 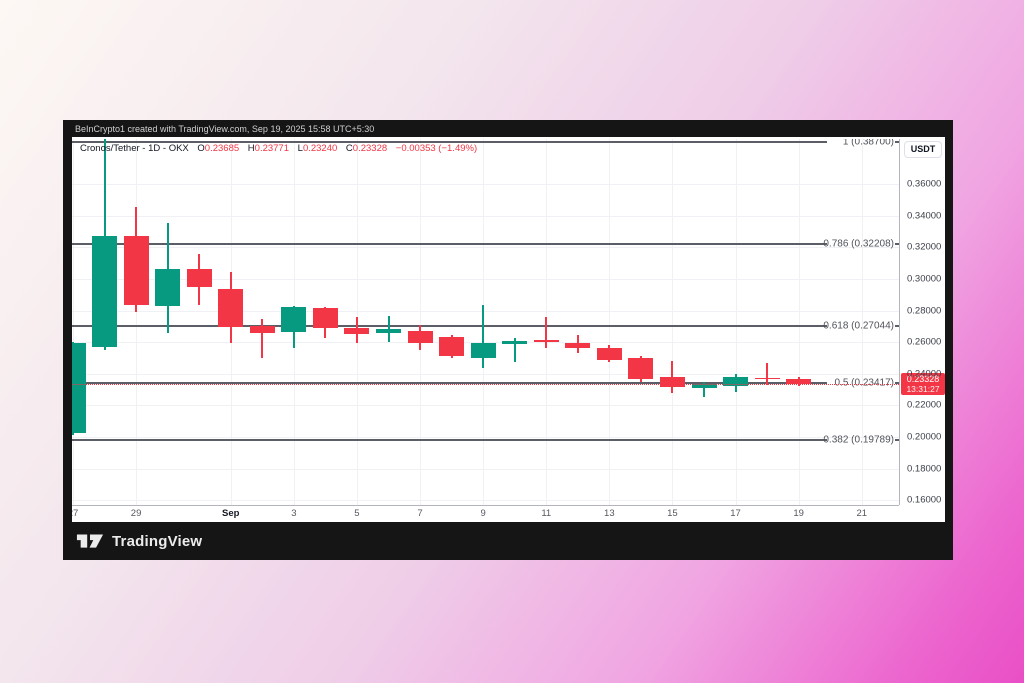 I want to click on time-axis-label: 29, so click(x=136, y=513).